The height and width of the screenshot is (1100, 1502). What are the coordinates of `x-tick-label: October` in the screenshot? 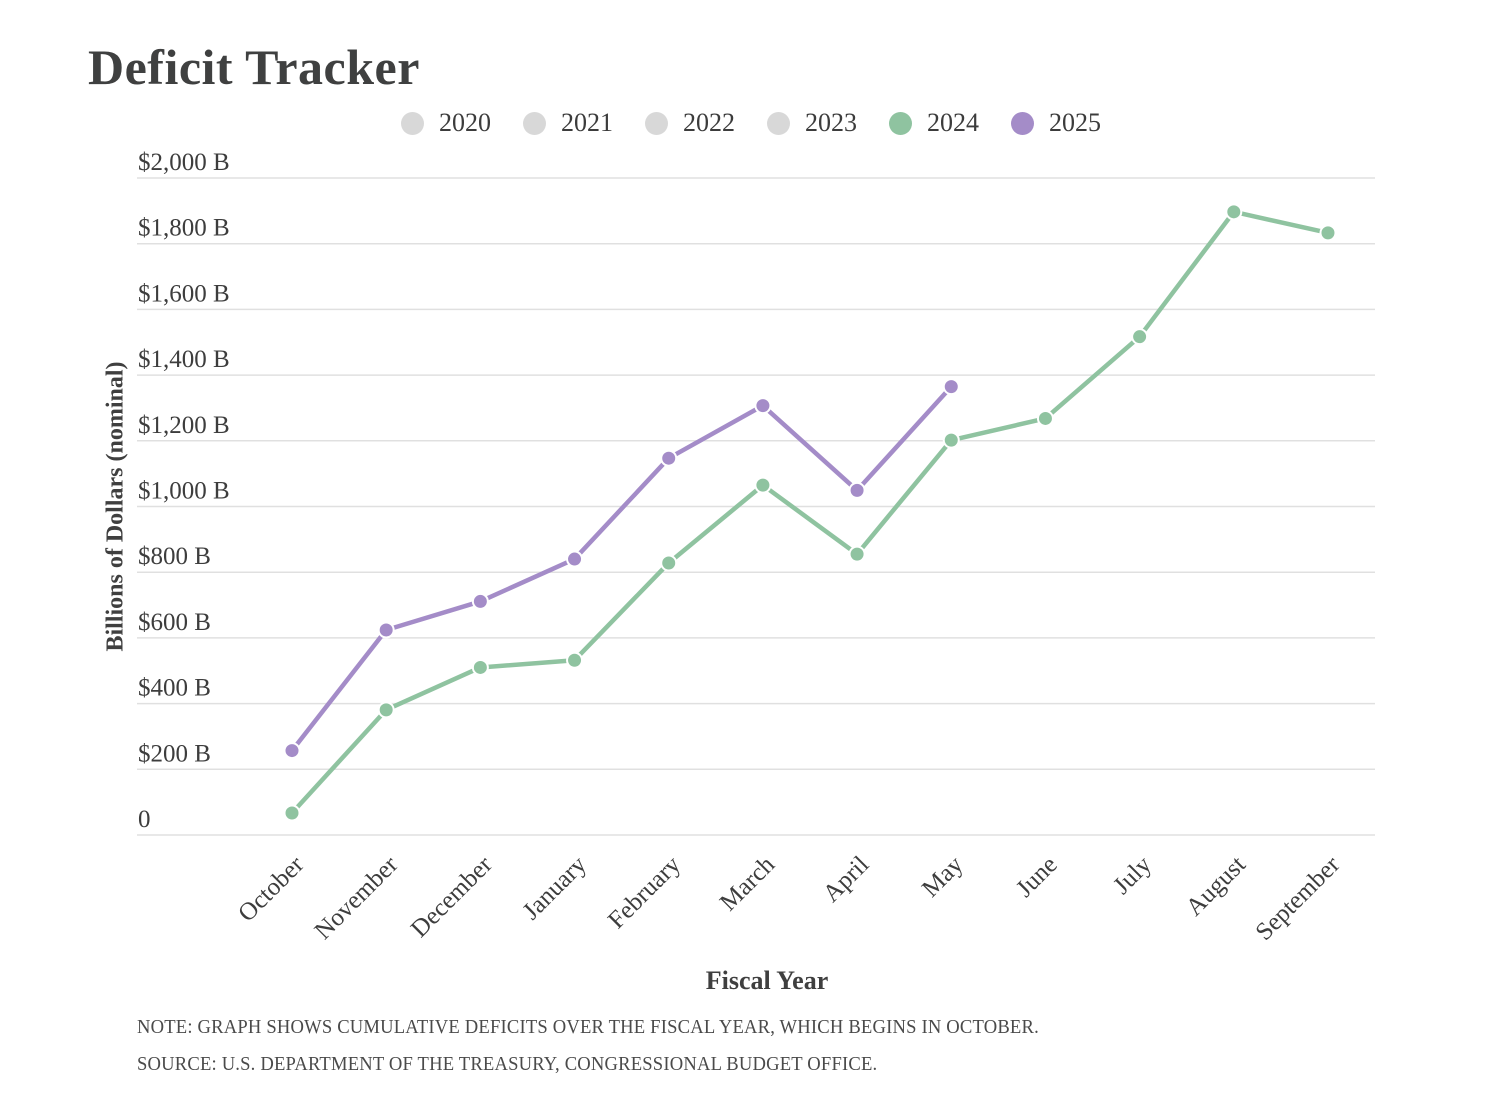 It's located at (271, 889).